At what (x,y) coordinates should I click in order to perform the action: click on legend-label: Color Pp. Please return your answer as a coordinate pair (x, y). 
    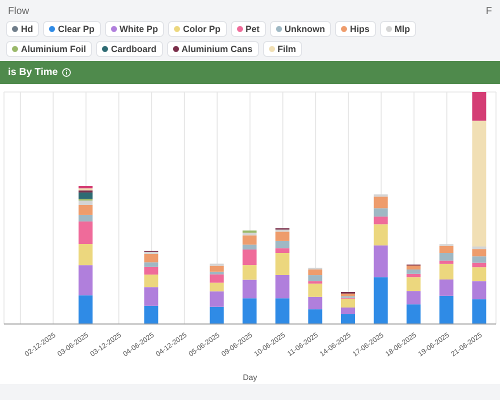
    Looking at the image, I should click on (202, 29).